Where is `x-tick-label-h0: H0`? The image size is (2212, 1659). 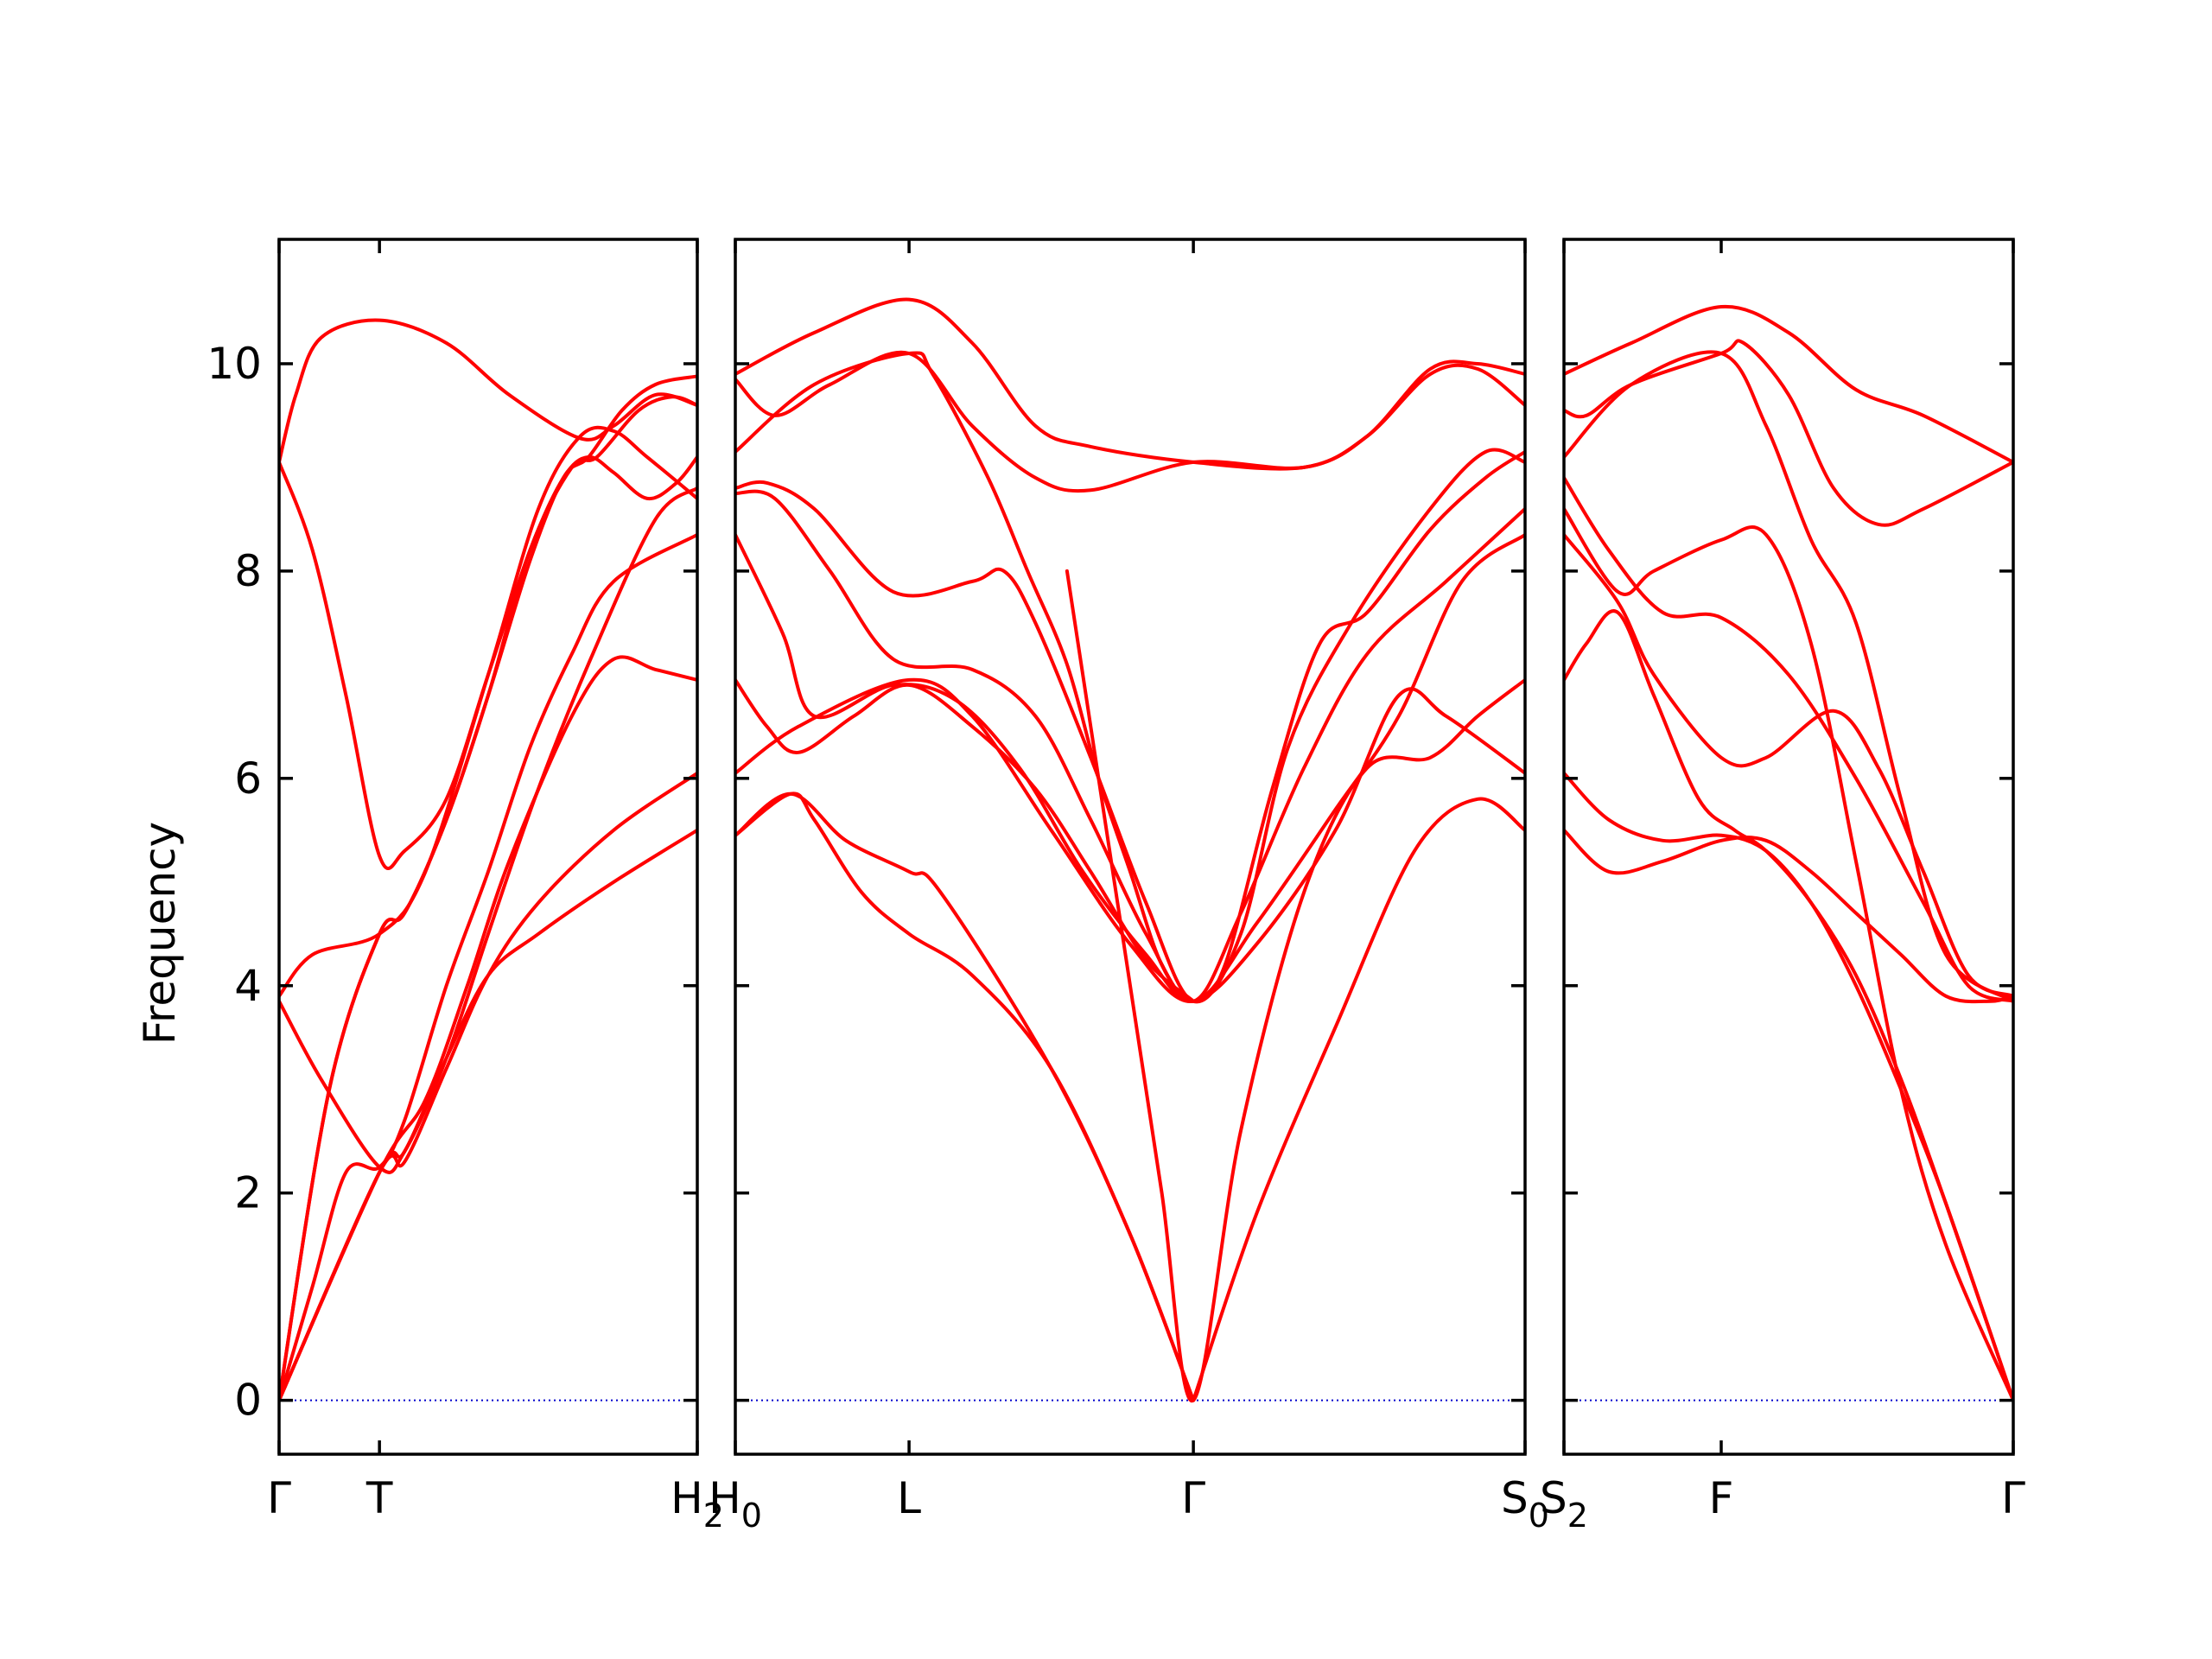
x-tick-label-h0: H0 is located at coordinates (735, 1504).